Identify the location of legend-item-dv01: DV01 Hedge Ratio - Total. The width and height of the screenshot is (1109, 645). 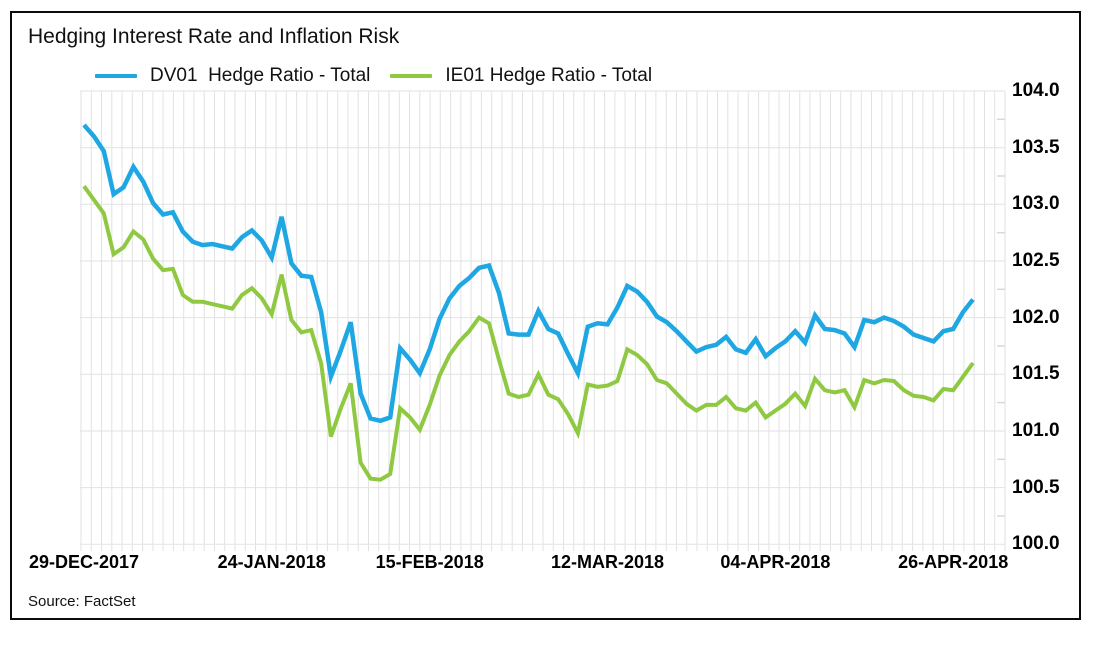
(232, 76).